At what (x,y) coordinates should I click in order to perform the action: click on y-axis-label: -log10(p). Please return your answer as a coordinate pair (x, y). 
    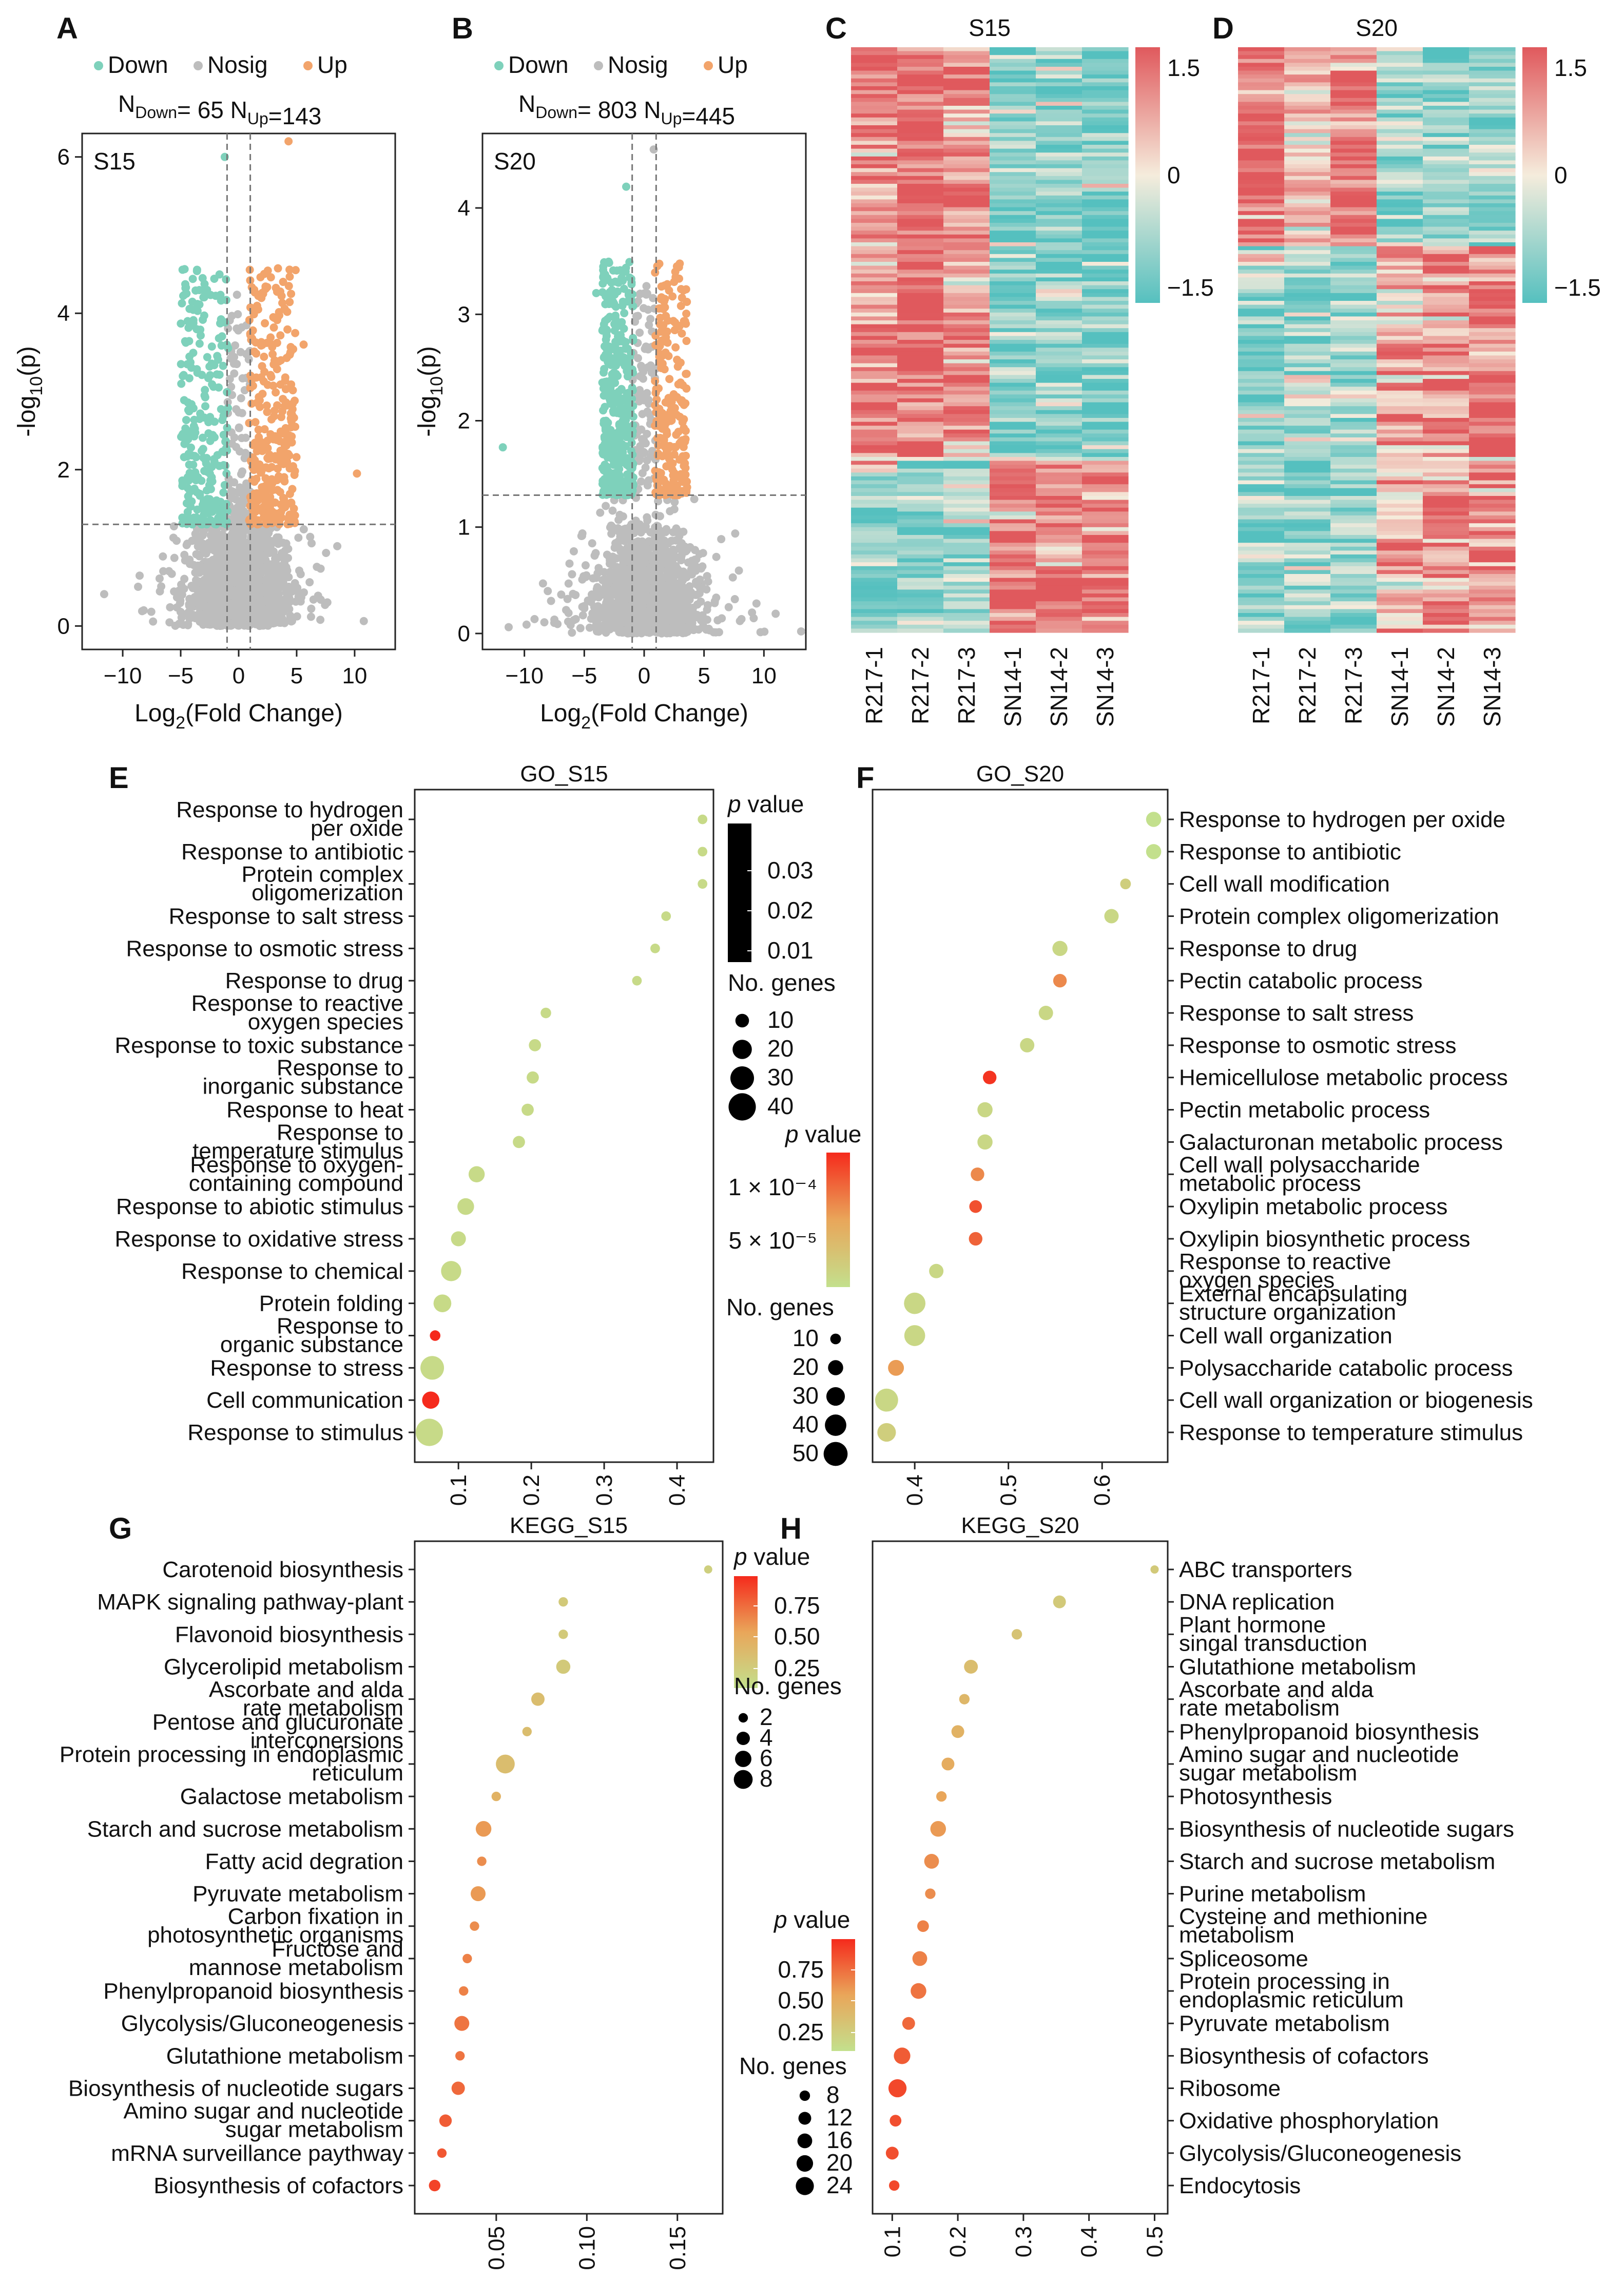
    Looking at the image, I should click on (30, 391).